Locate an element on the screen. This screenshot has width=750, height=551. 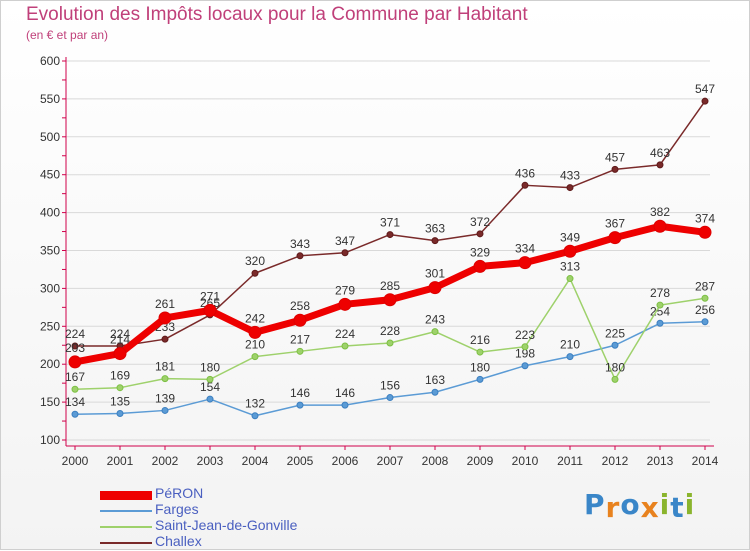
data-label: 320 is located at coordinates (255, 261).